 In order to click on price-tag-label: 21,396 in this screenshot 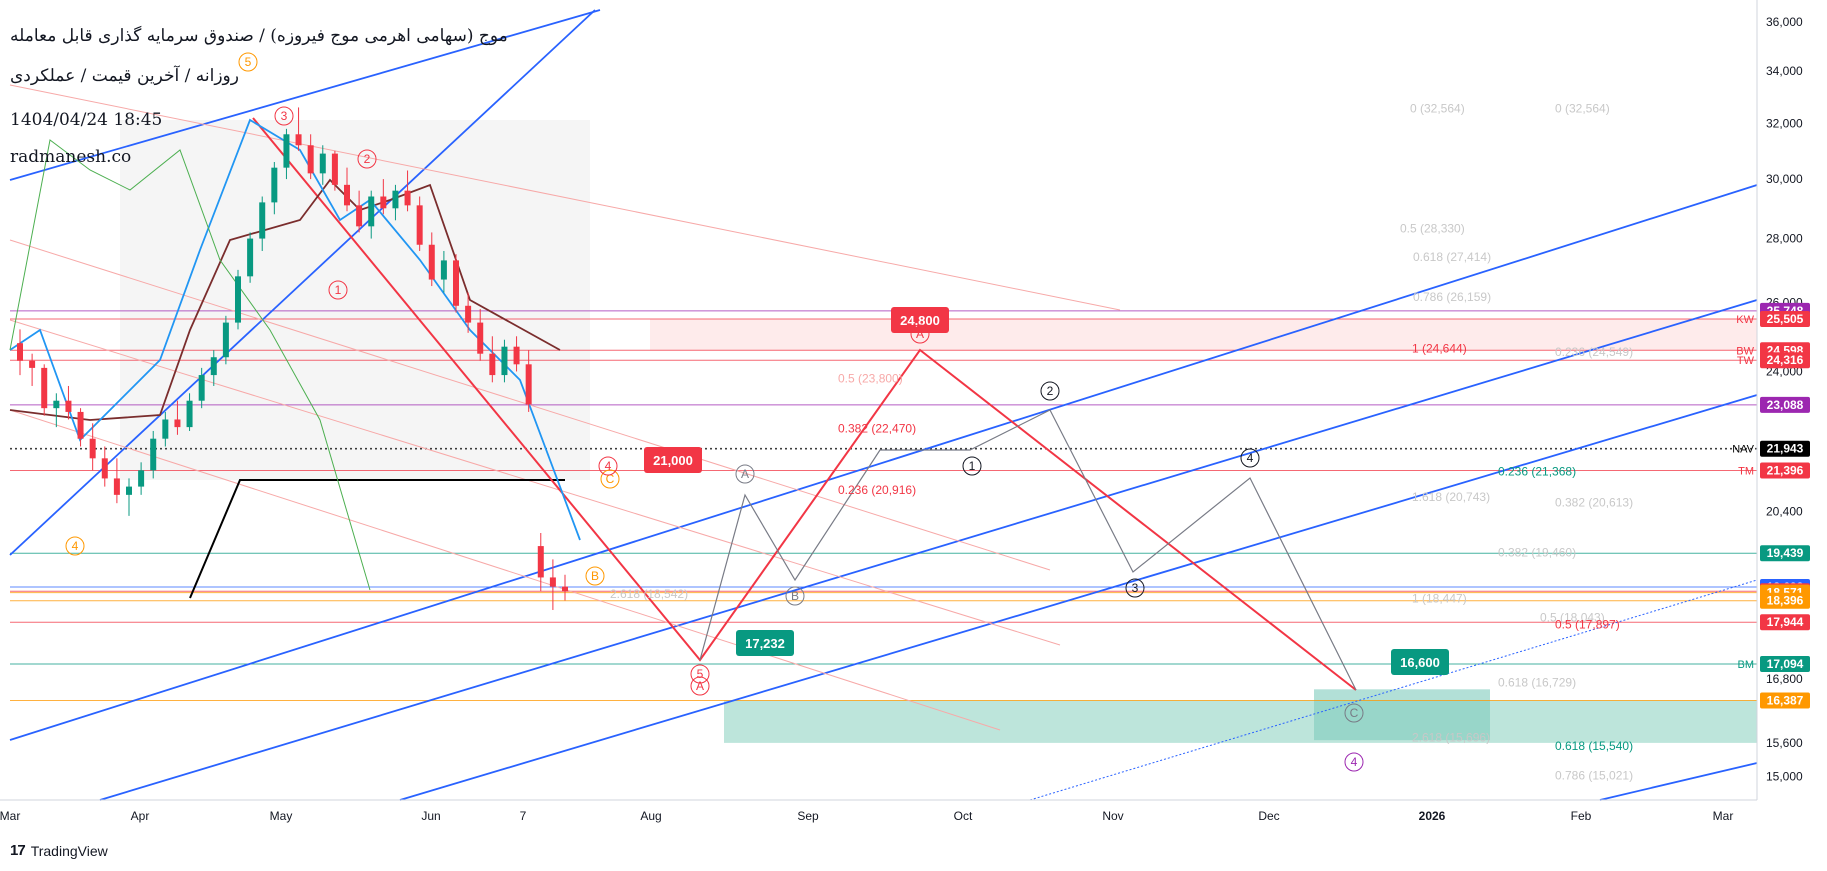, I will do `click(1785, 470)`.